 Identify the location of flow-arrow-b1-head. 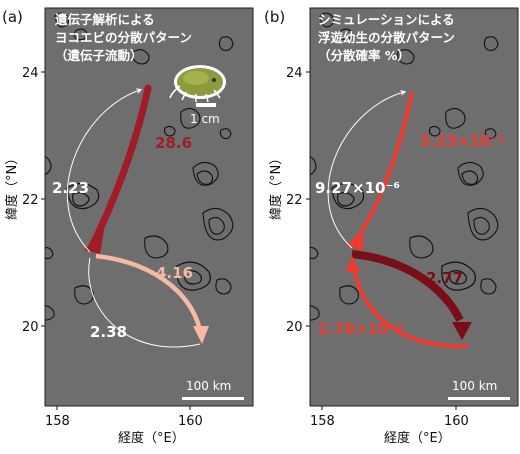
(355, 240).